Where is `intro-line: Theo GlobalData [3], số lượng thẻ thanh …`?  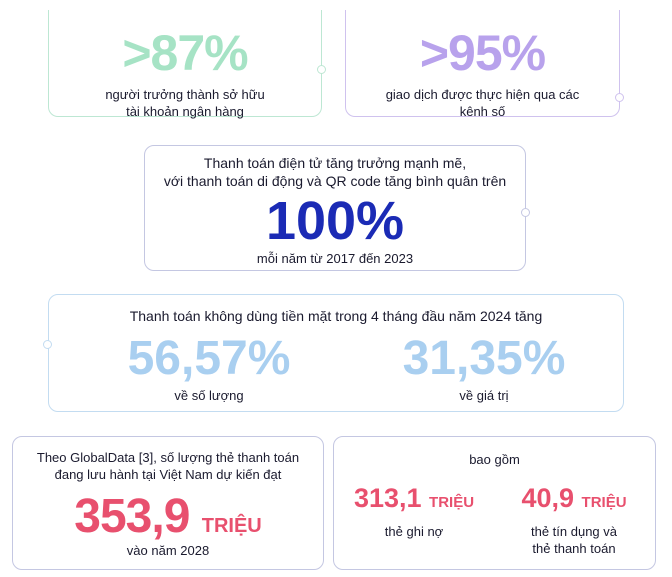 intro-line: Theo GlobalData [3], số lượng thẻ thanh … is located at coordinates (168, 457).